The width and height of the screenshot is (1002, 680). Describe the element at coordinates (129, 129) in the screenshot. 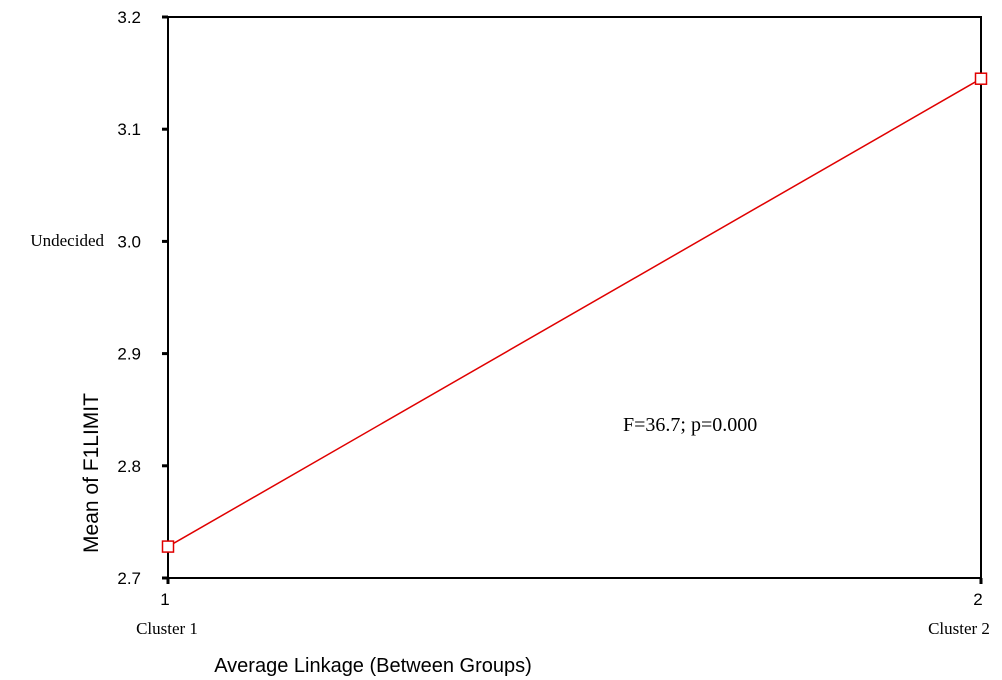

I see `y-tick-label: 3.1` at that location.